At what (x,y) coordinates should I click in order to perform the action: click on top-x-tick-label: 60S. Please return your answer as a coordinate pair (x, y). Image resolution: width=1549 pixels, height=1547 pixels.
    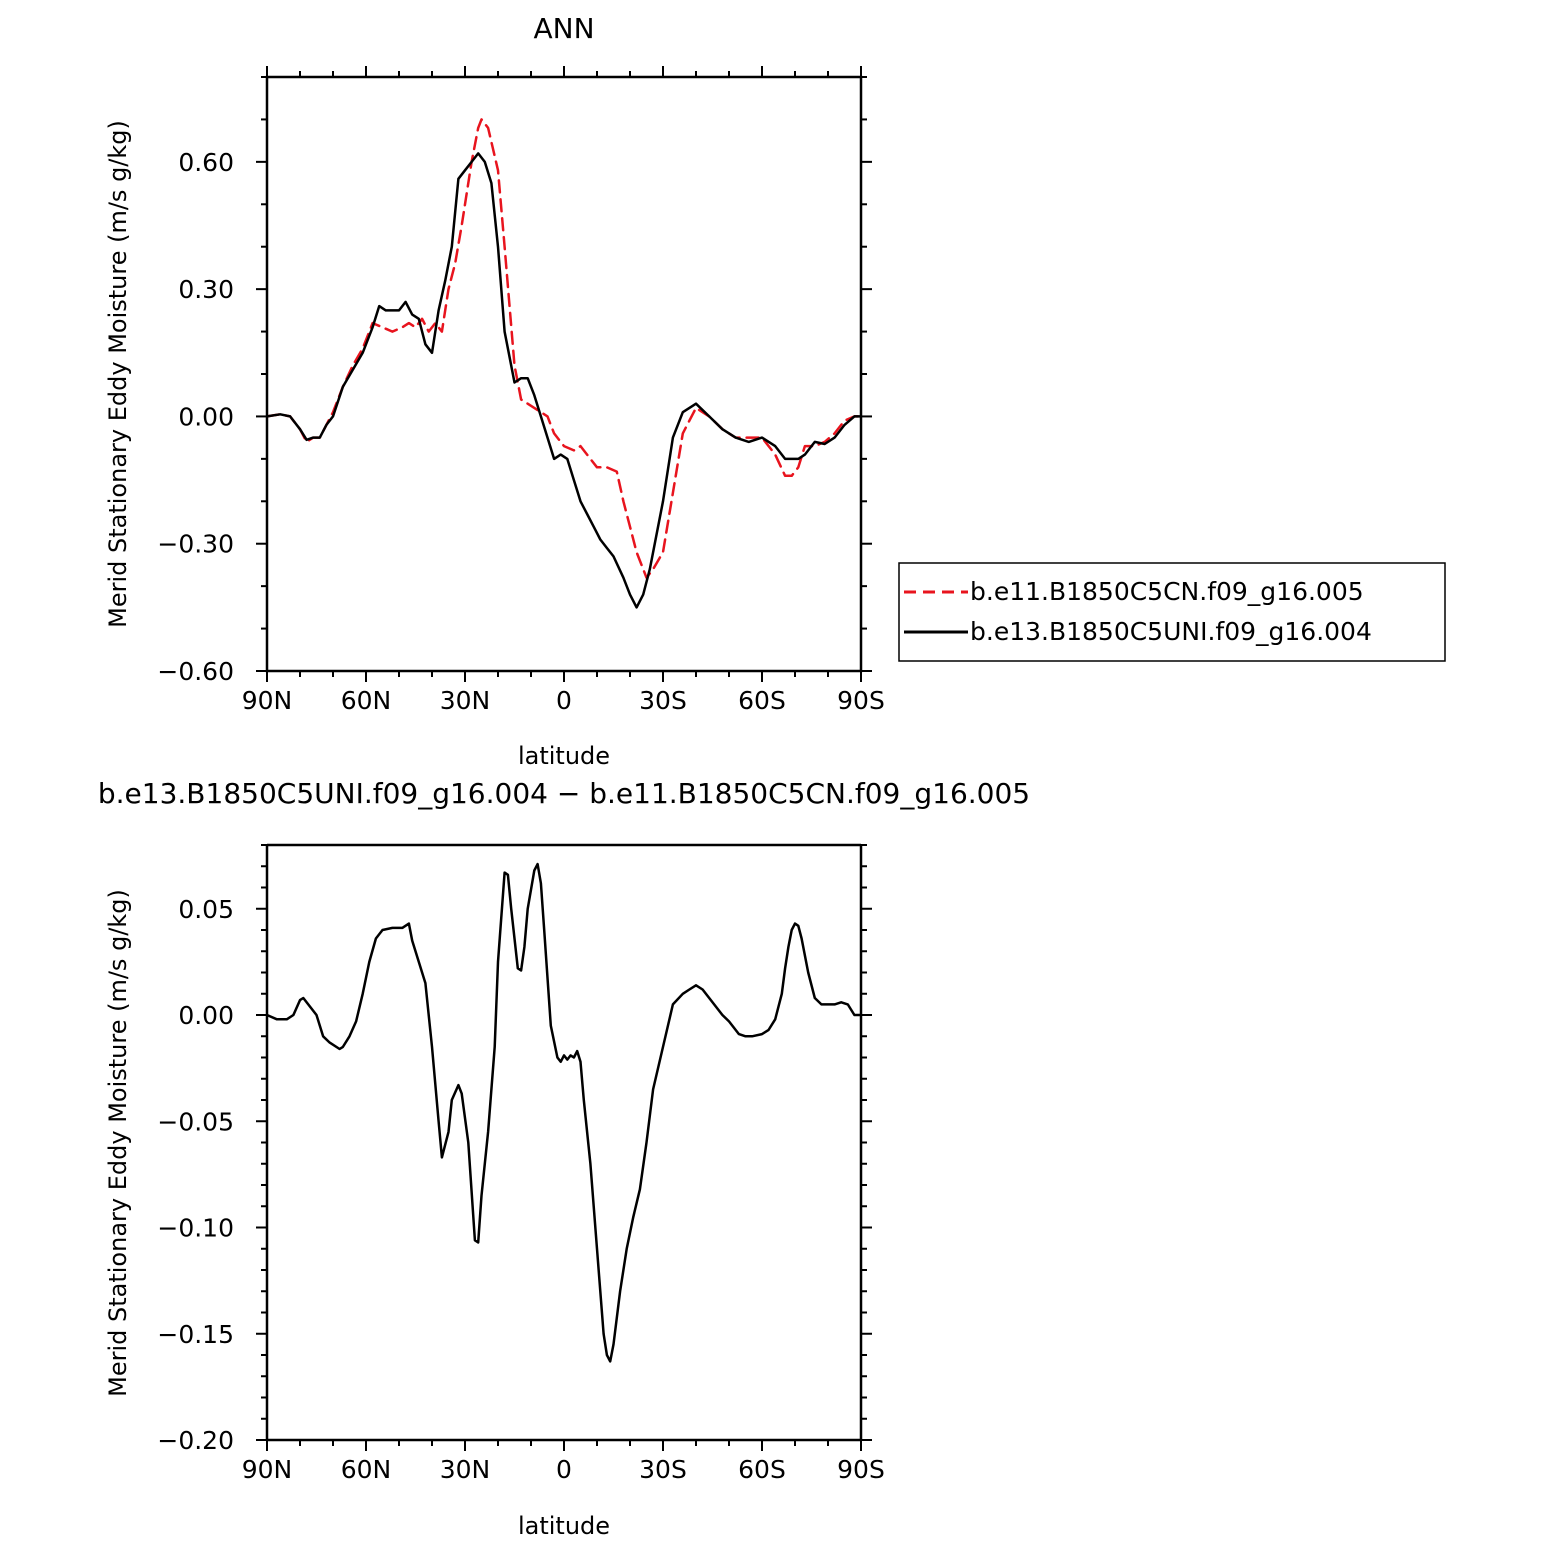
    Looking at the image, I should click on (762, 700).